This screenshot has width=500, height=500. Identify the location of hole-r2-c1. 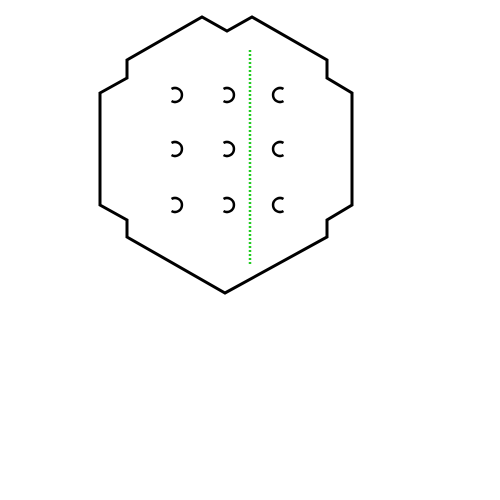
(177, 149).